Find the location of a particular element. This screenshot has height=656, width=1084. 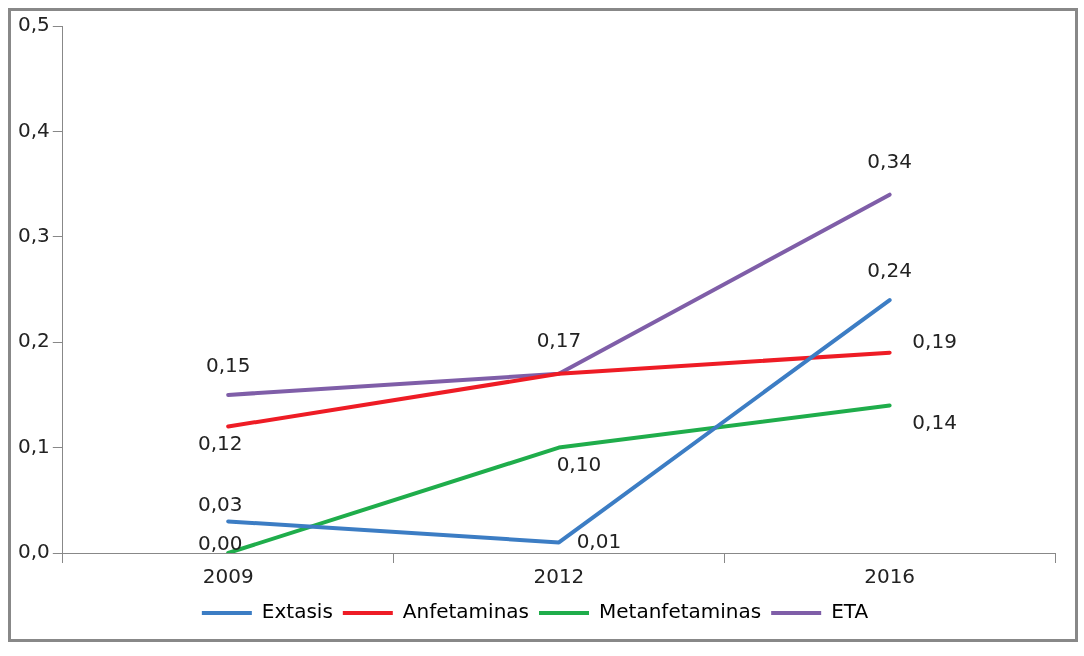

data-label: 0,14 is located at coordinates (934, 421).